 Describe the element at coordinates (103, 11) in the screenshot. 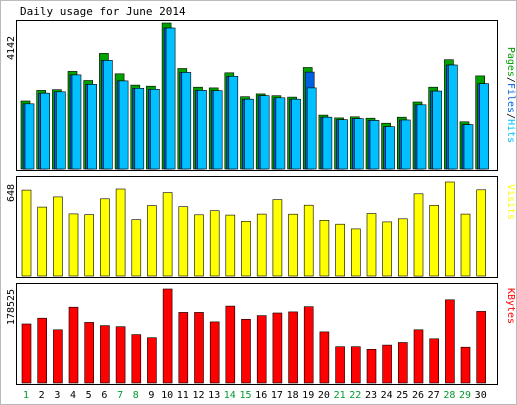

I see `chart-title: Daily usage for June 2014` at that location.